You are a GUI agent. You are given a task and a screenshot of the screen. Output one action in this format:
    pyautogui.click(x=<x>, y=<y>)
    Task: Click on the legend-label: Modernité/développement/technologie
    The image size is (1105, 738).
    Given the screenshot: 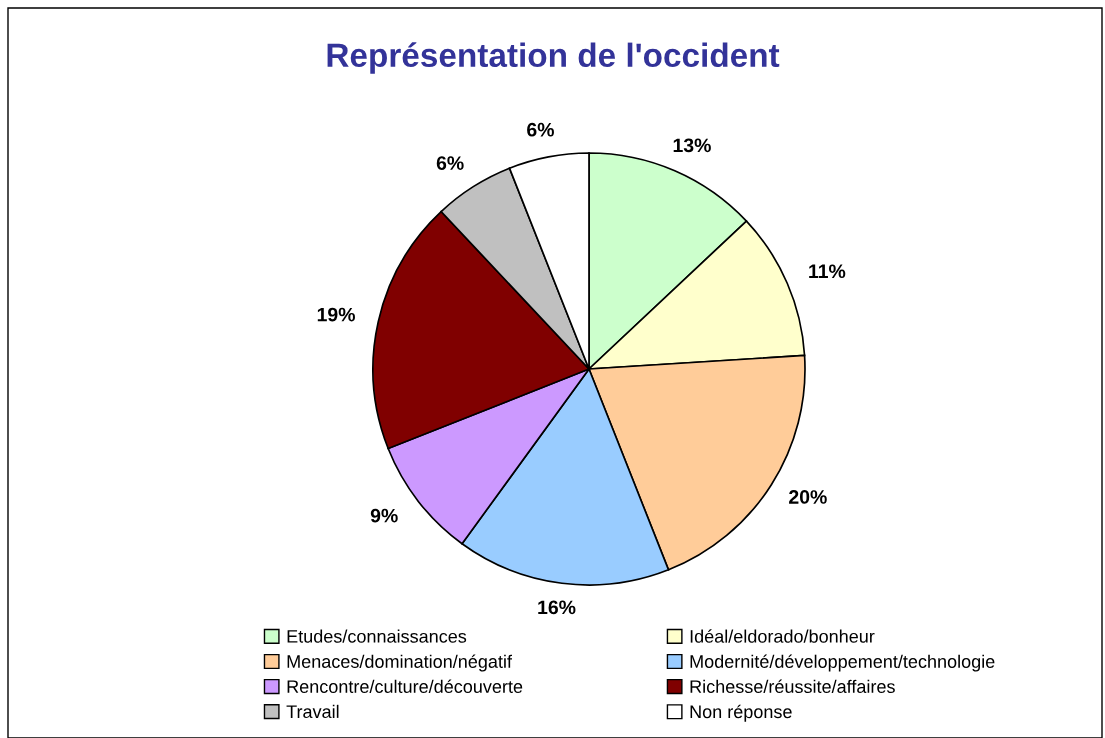 What is the action you would take?
    pyautogui.click(x=842, y=663)
    